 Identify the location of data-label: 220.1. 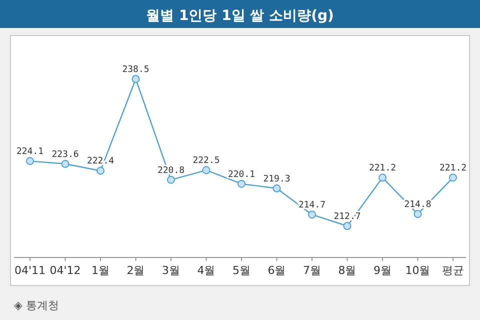
(242, 175).